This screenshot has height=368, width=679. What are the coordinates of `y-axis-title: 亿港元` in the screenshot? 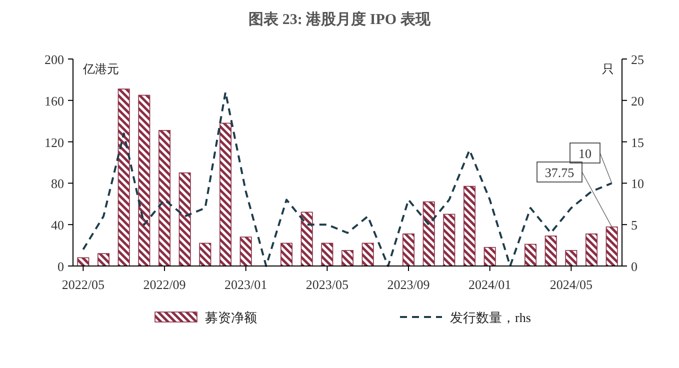 It's located at (100, 69).